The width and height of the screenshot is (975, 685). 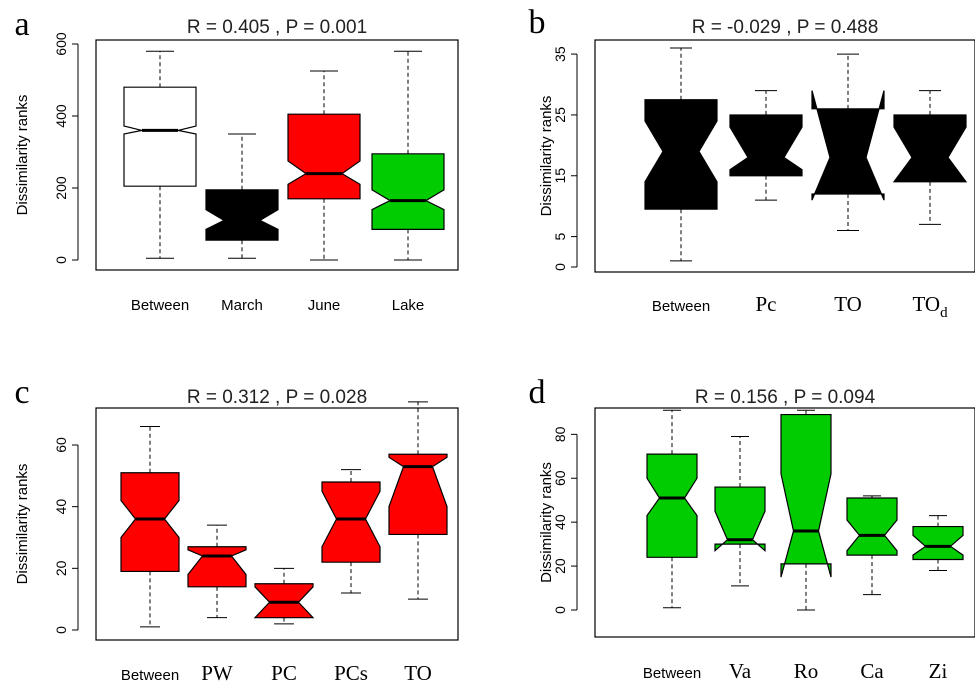 I want to click on chart-title: R = 0.405 , P = 0.001, so click(x=277, y=27).